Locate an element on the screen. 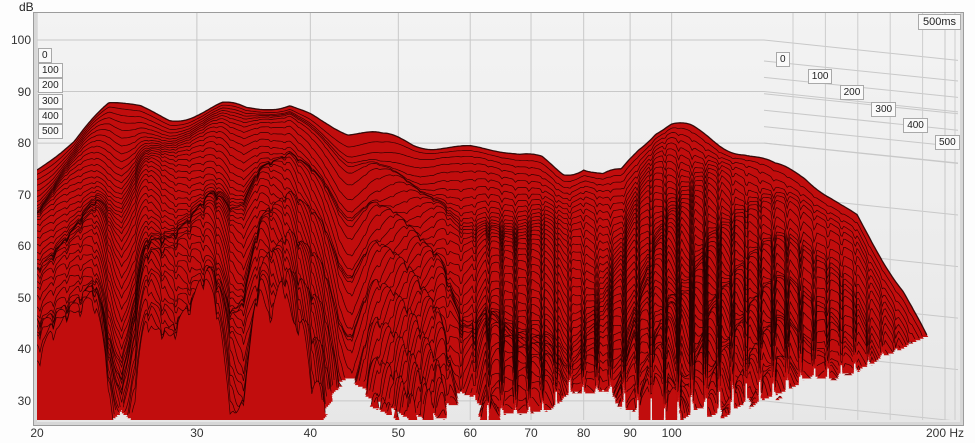 The width and height of the screenshot is (975, 443). x-tick-label: 100 is located at coordinates (671, 433).